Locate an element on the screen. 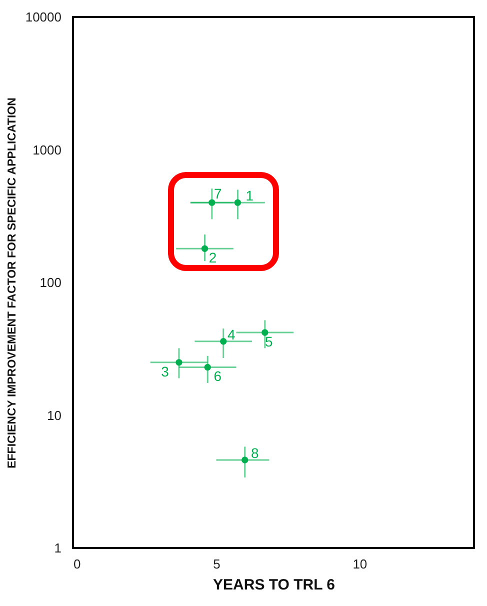 This screenshot has height=606, width=487. x-axis-title: YEARS TO TRL 6 is located at coordinates (274, 585).